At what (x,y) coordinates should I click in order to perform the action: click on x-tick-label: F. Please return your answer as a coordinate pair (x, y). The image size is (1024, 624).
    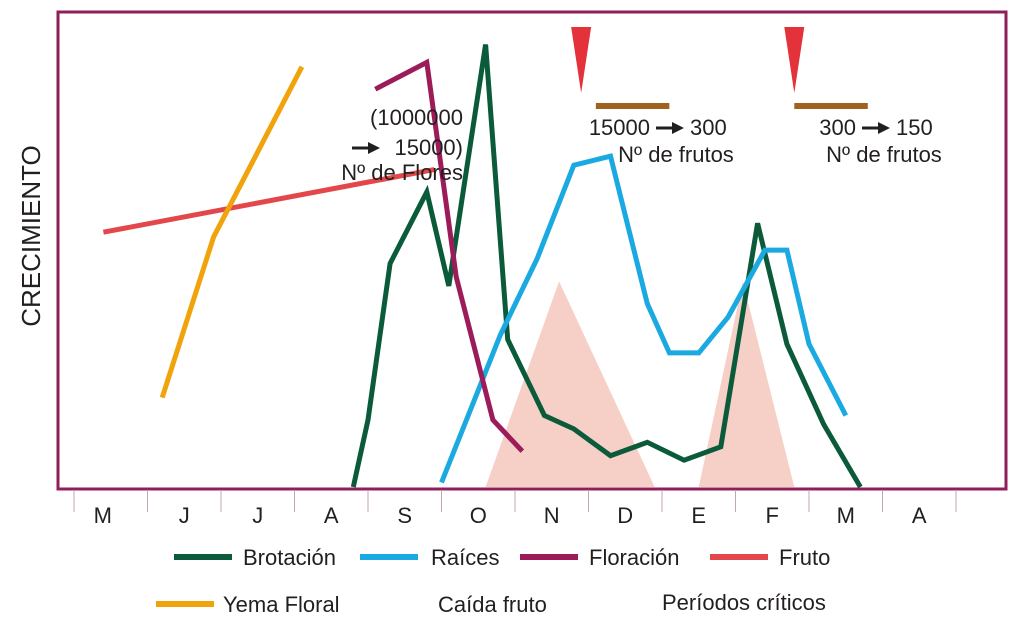
    Looking at the image, I should click on (772, 515).